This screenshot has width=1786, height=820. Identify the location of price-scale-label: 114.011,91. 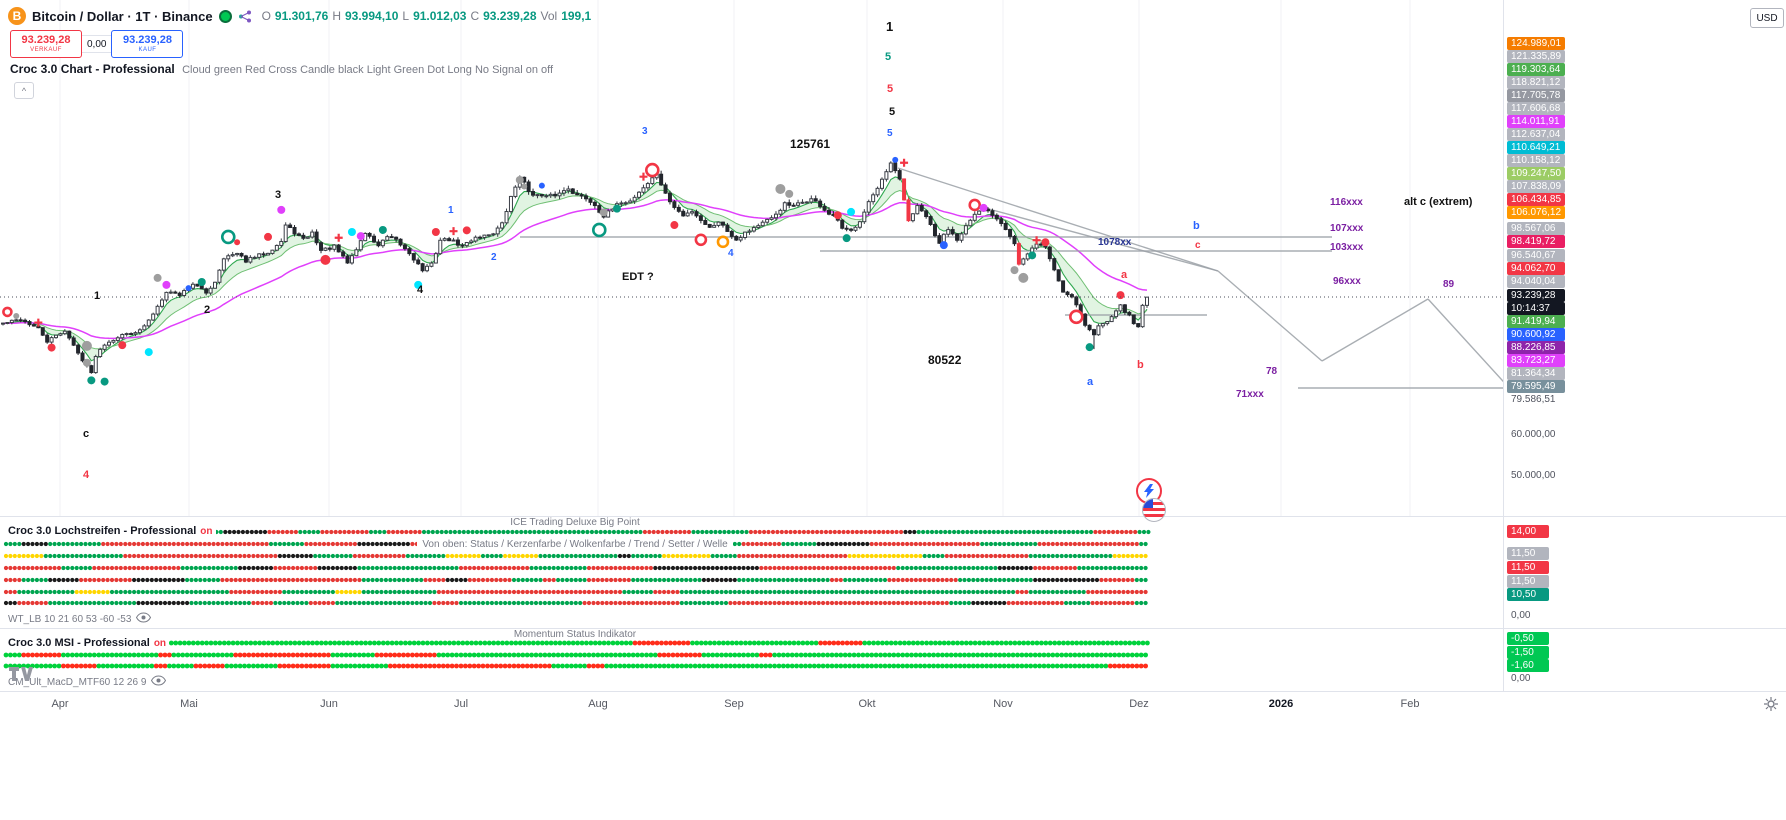
(1536, 121).